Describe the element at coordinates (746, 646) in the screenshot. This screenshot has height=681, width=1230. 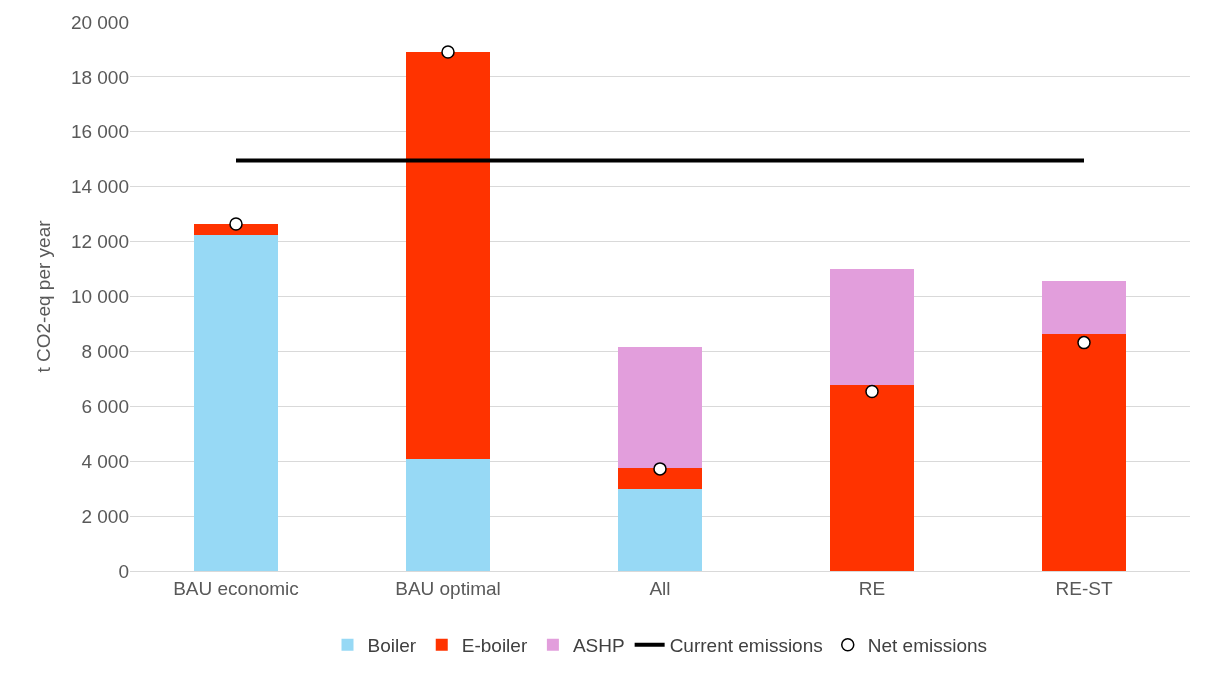
I see `legend-label: Current emissions` at that location.